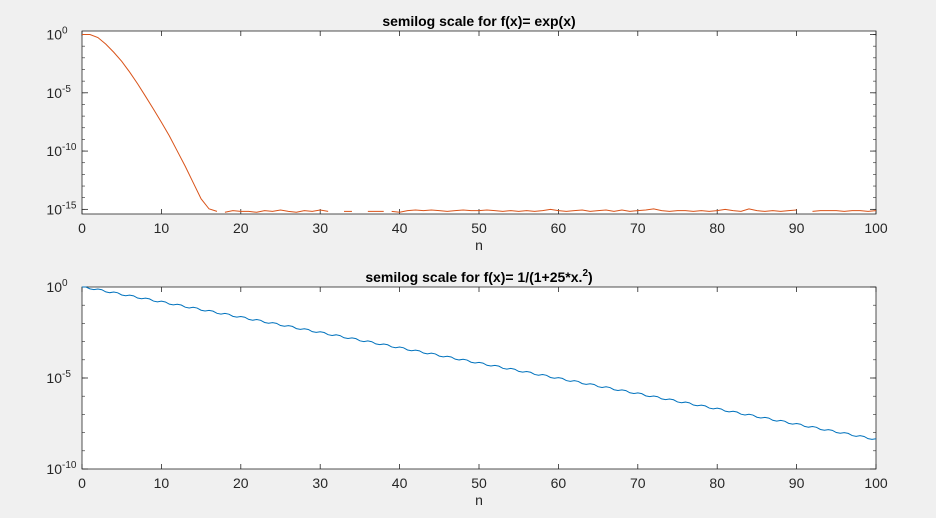 Image resolution: width=936 pixels, height=518 pixels. What do you see at coordinates (473, 277) in the screenshot?
I see `chart-title-text: semilog scale for f(x)= 1/(1+25*x.` at bounding box center [473, 277].